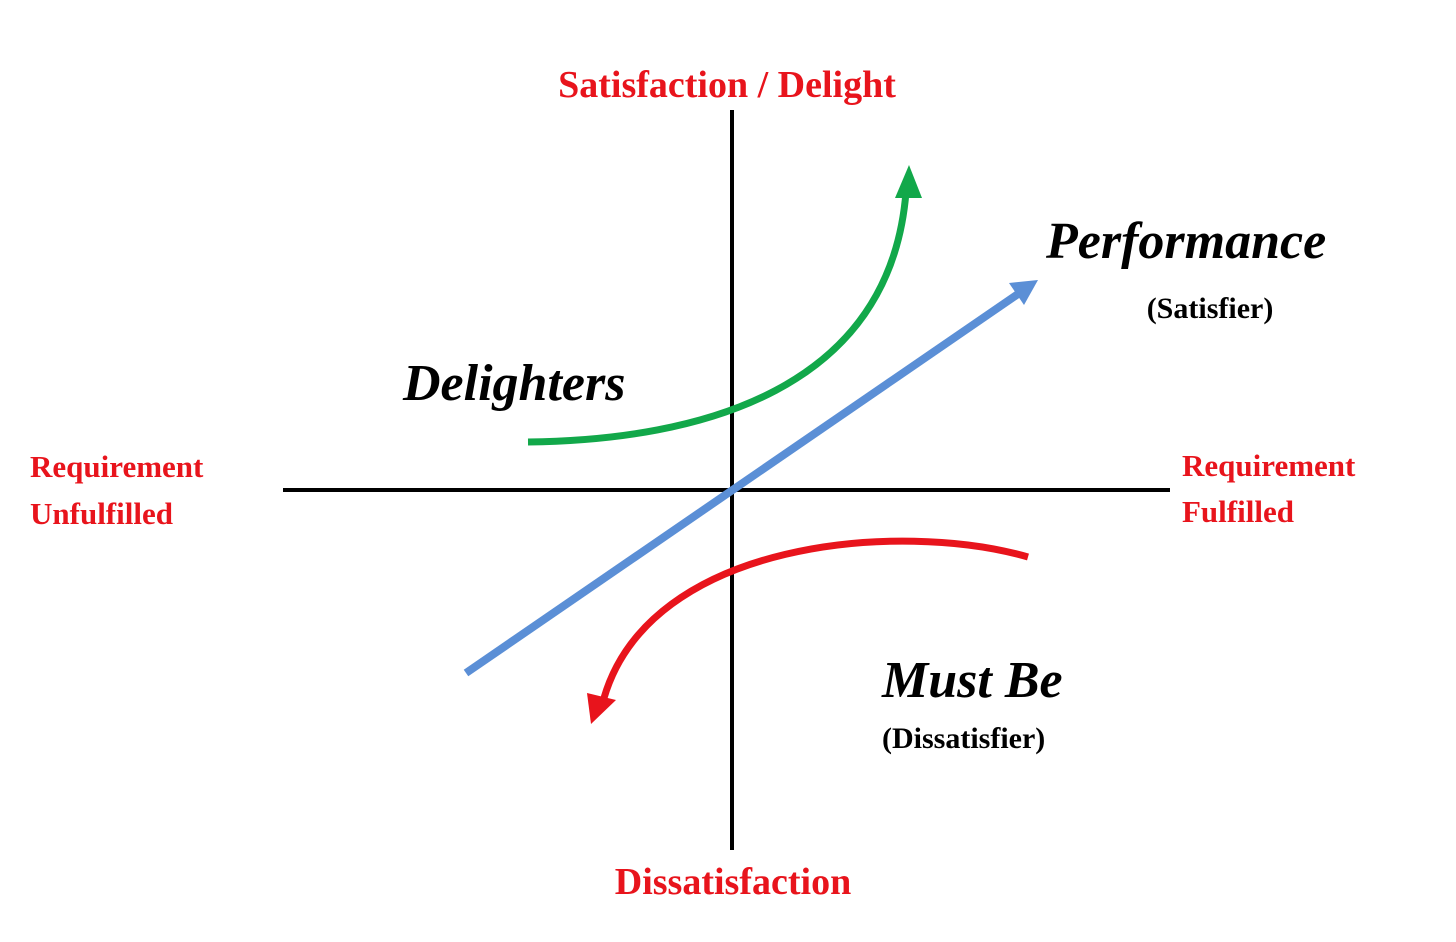  I want to click on curve-label: Delighters, so click(513, 383).